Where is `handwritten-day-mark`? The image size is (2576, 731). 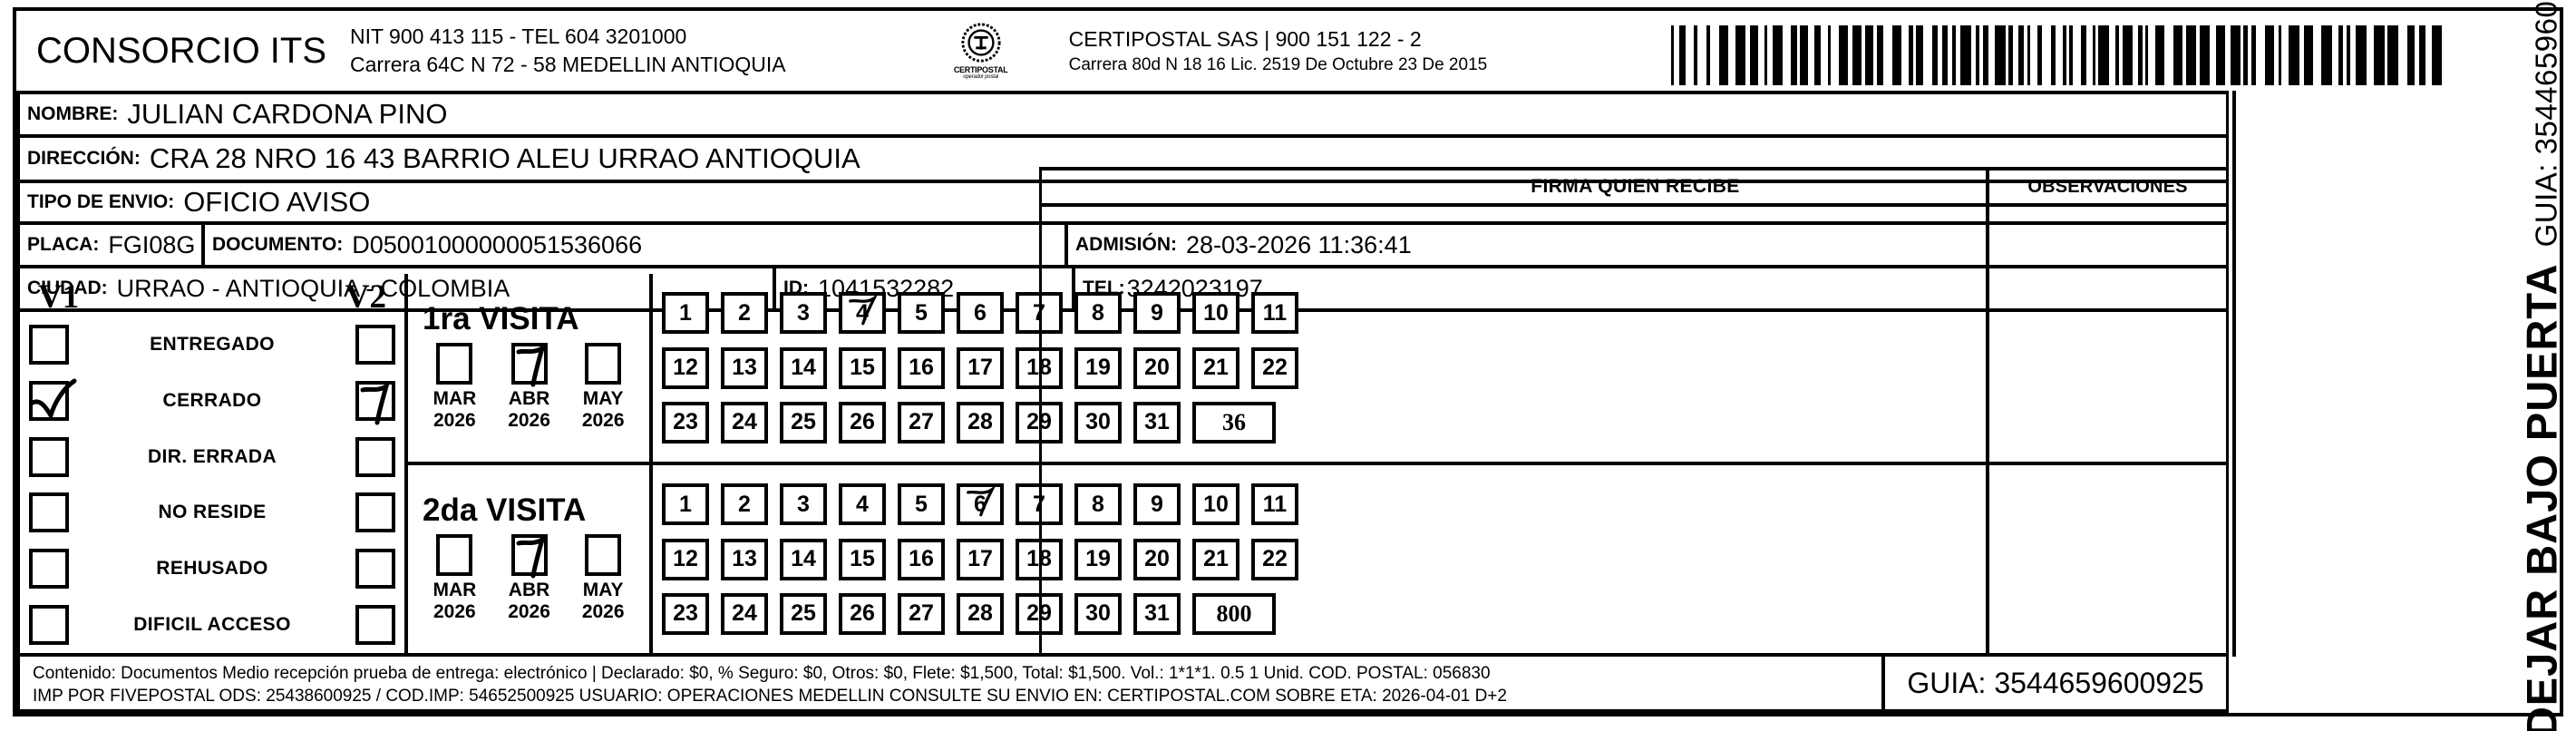
handwritten-day-mark is located at coordinates (981, 501).